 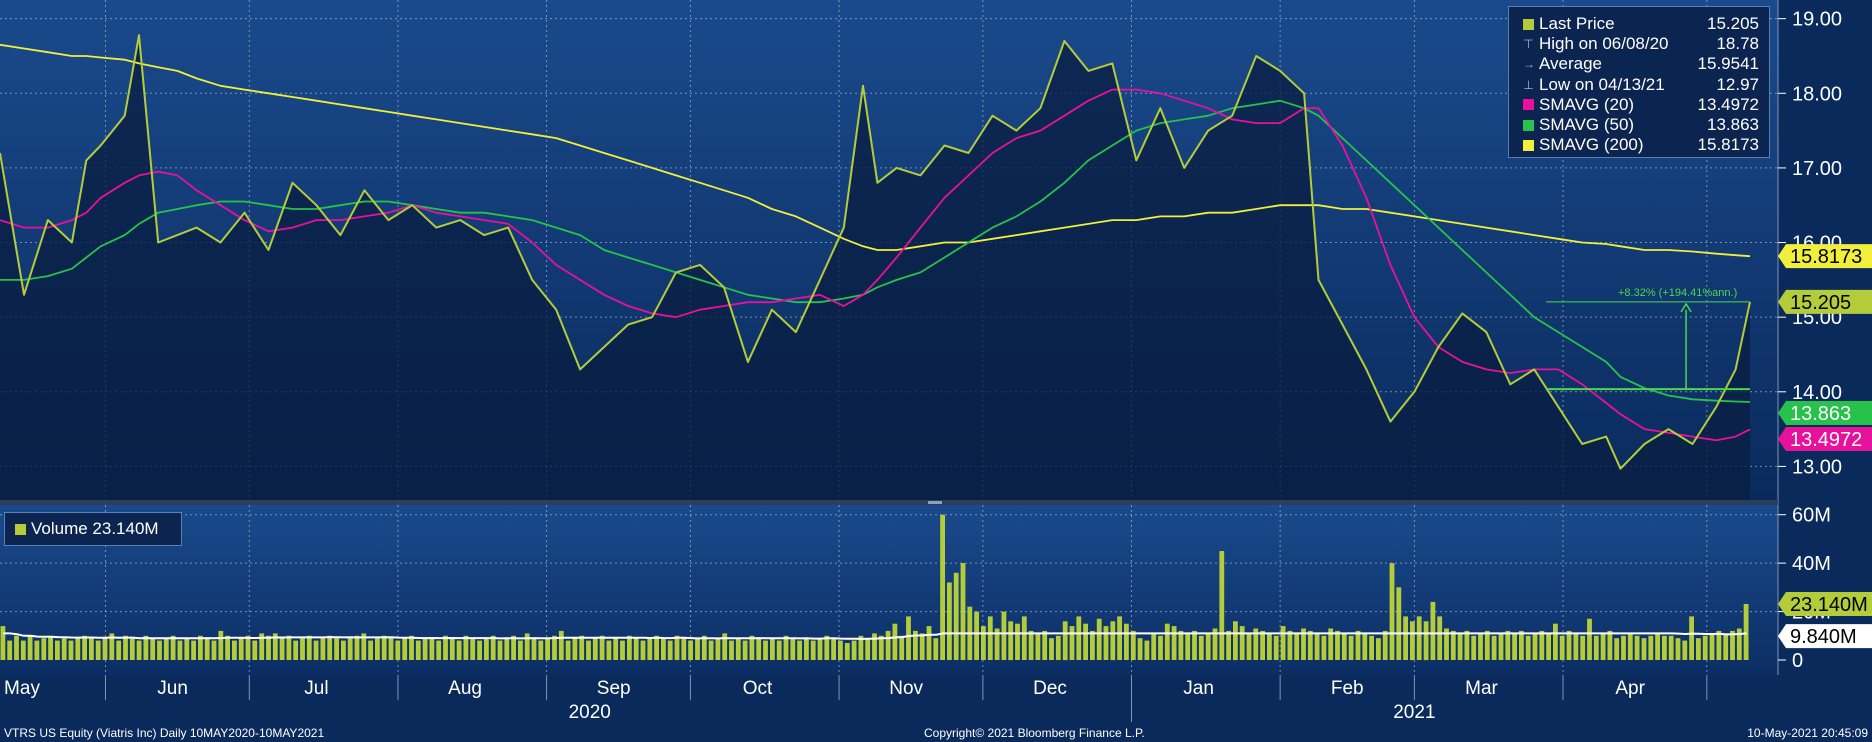 What do you see at coordinates (1641, 44) in the screenshot?
I see `legend-item: ⊤ High on 06/08/20 18.78` at bounding box center [1641, 44].